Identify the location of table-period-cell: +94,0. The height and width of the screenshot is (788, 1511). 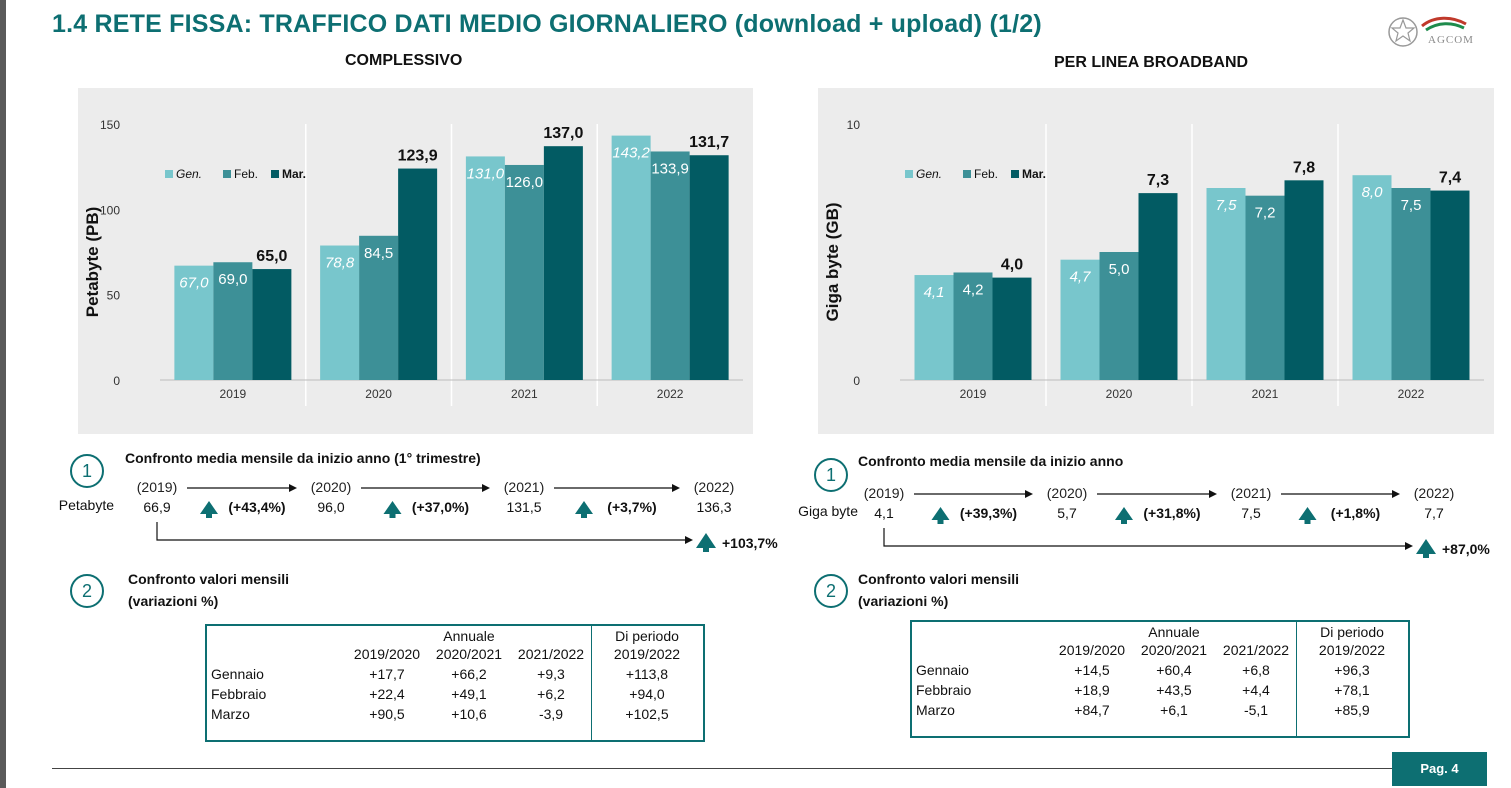
(647, 694).